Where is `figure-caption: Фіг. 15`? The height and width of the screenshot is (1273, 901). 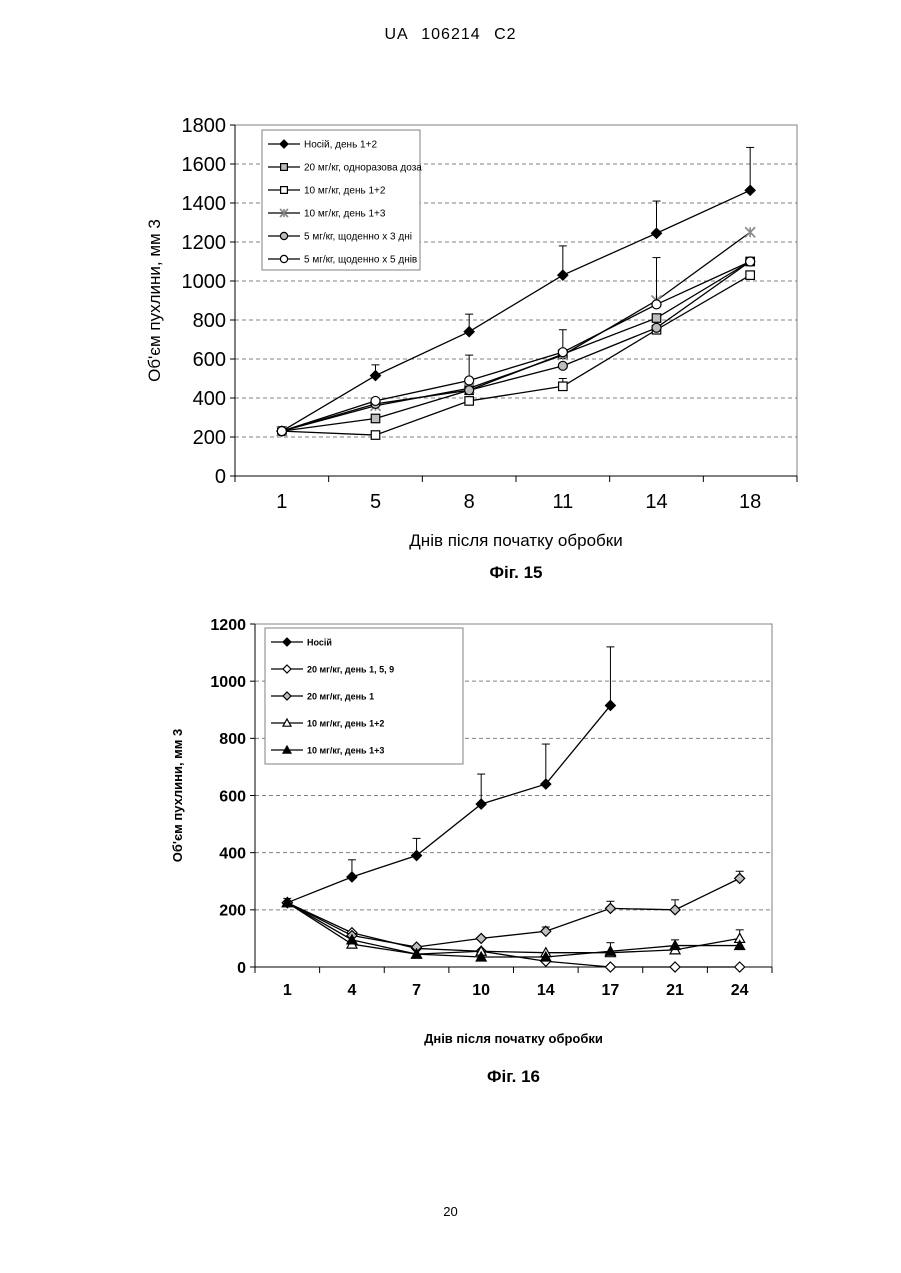
figure-caption: Фіг. 15 is located at coordinates (516, 572).